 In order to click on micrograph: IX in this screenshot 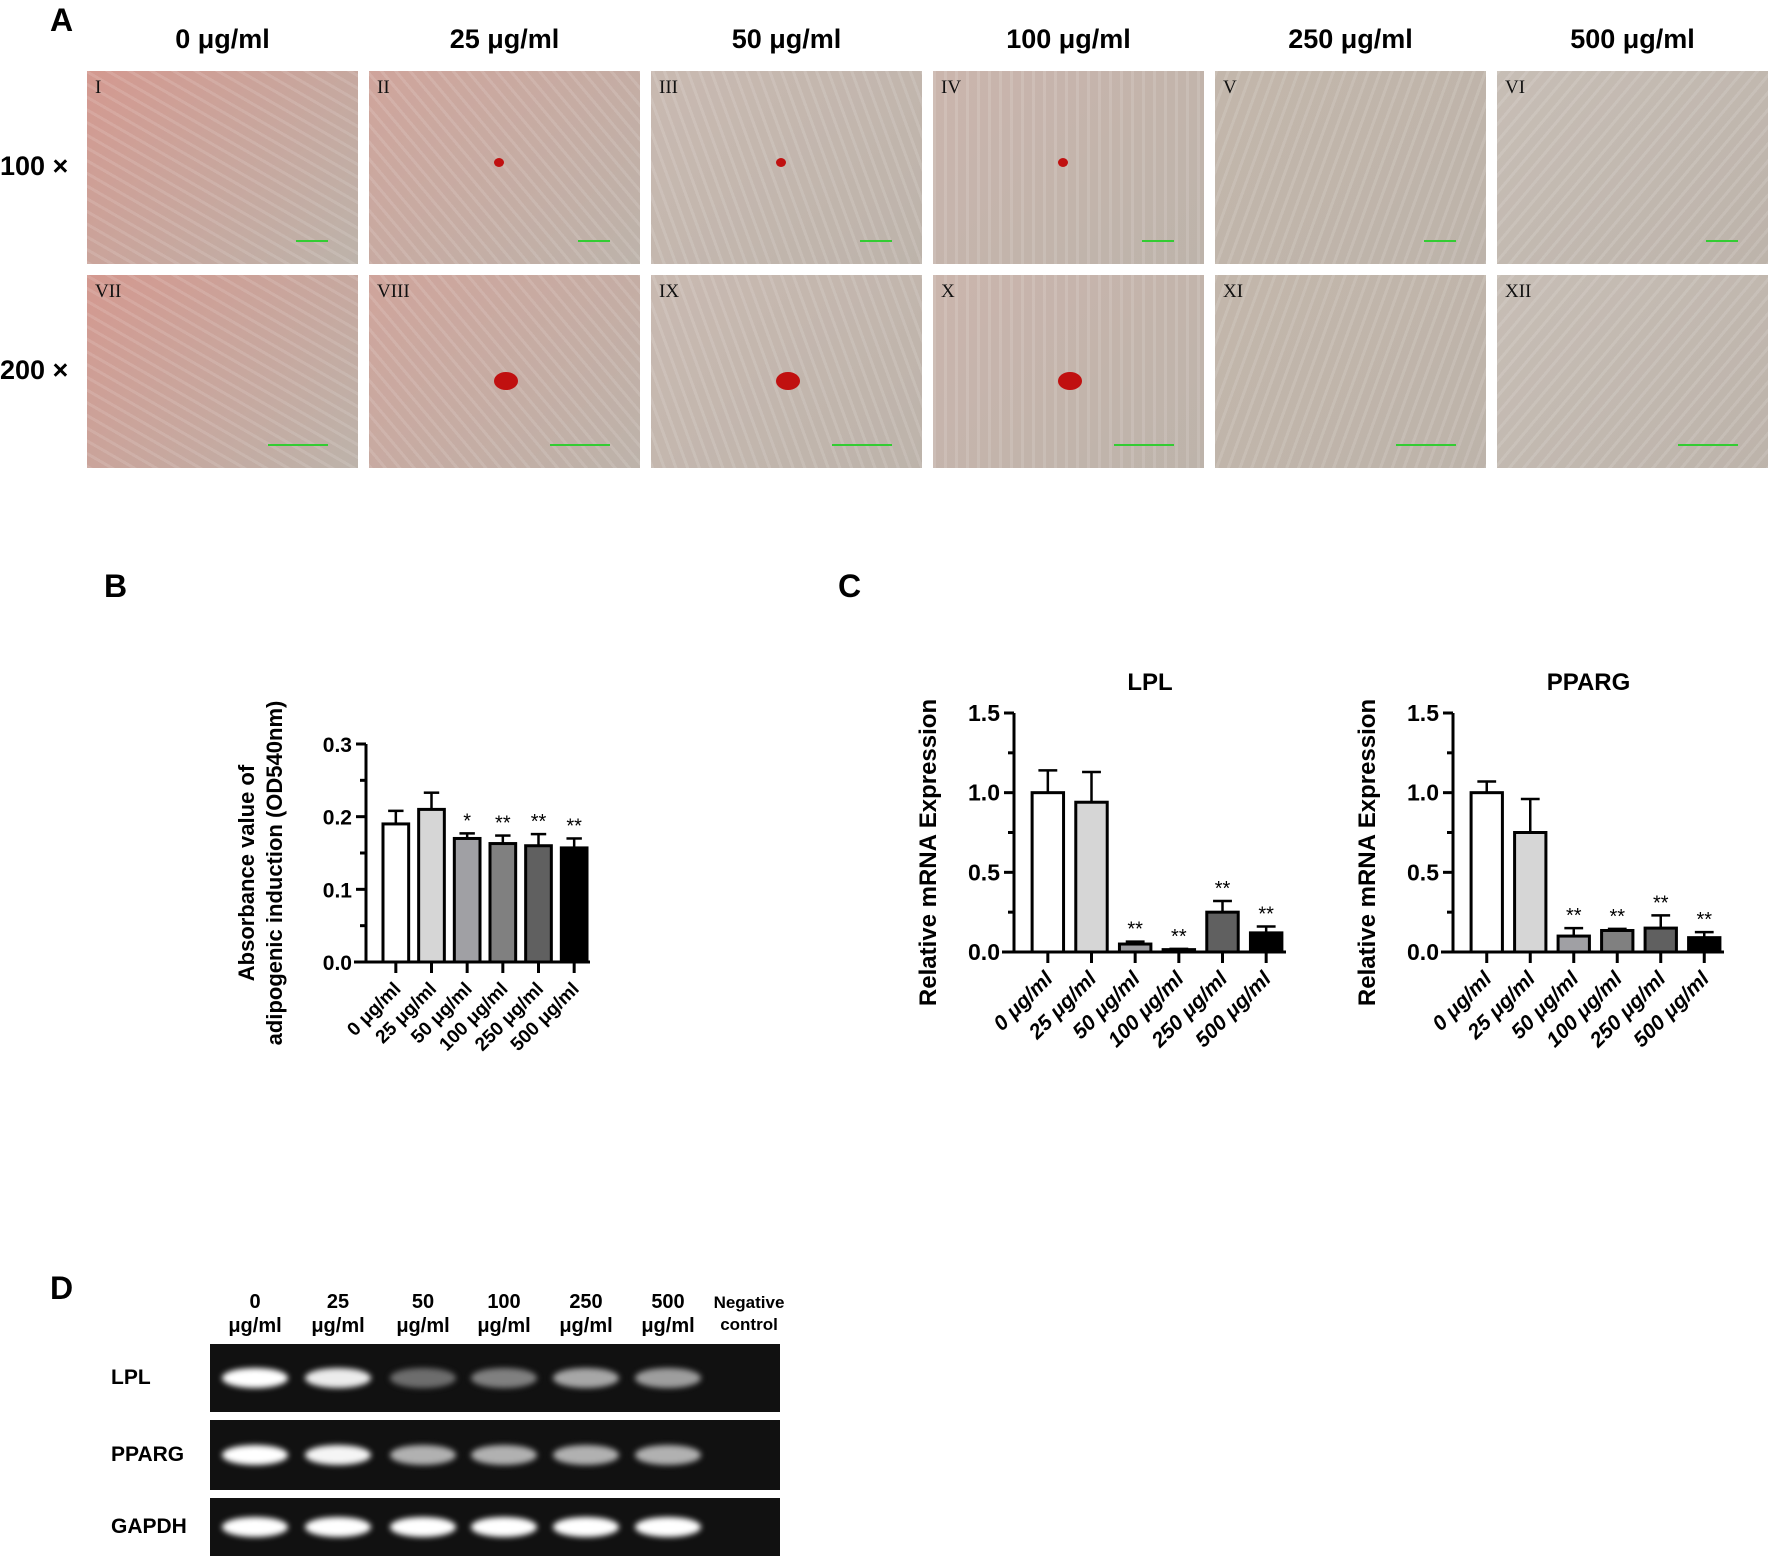, I will do `click(786, 371)`.